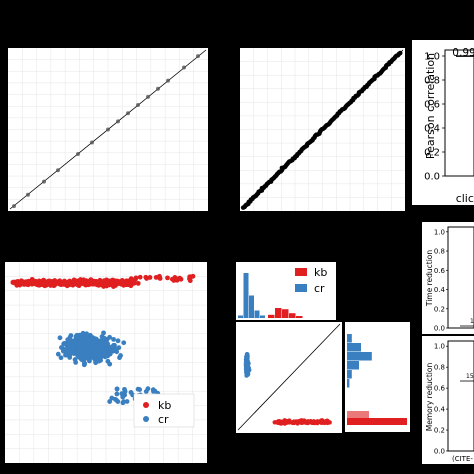 Image resolution: width=474 pixels, height=474 pixels. I want to click on panel-f-time-bar: Time reduction 0.0 0.2 0.4 0.6 0.8 1.0 15, so click(448, 278).